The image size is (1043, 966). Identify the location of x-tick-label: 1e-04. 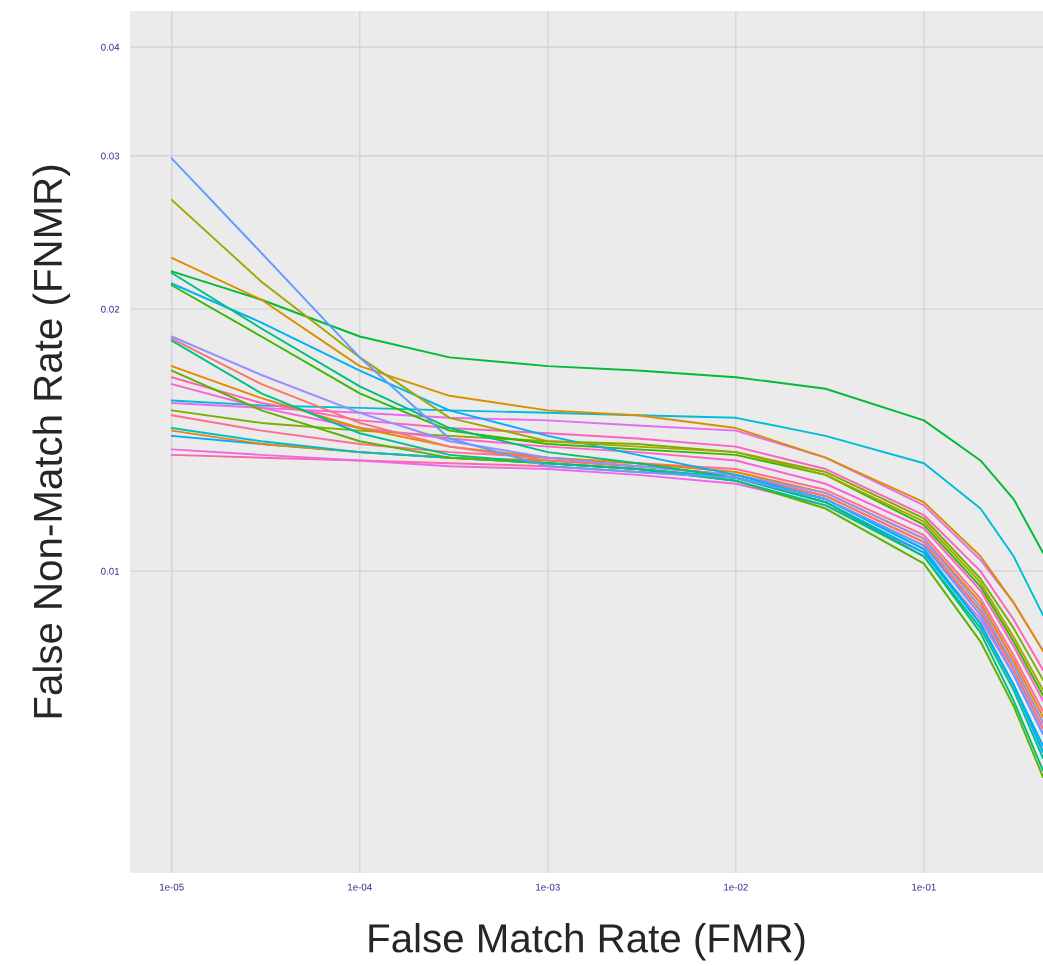
(360, 887).